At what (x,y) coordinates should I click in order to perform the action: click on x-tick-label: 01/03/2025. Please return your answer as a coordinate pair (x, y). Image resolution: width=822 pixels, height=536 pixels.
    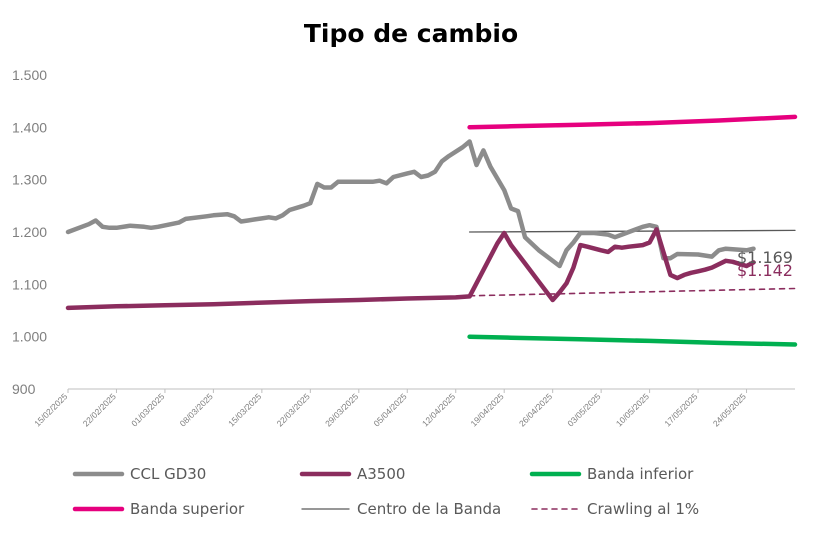
    Looking at the image, I should click on (147, 409).